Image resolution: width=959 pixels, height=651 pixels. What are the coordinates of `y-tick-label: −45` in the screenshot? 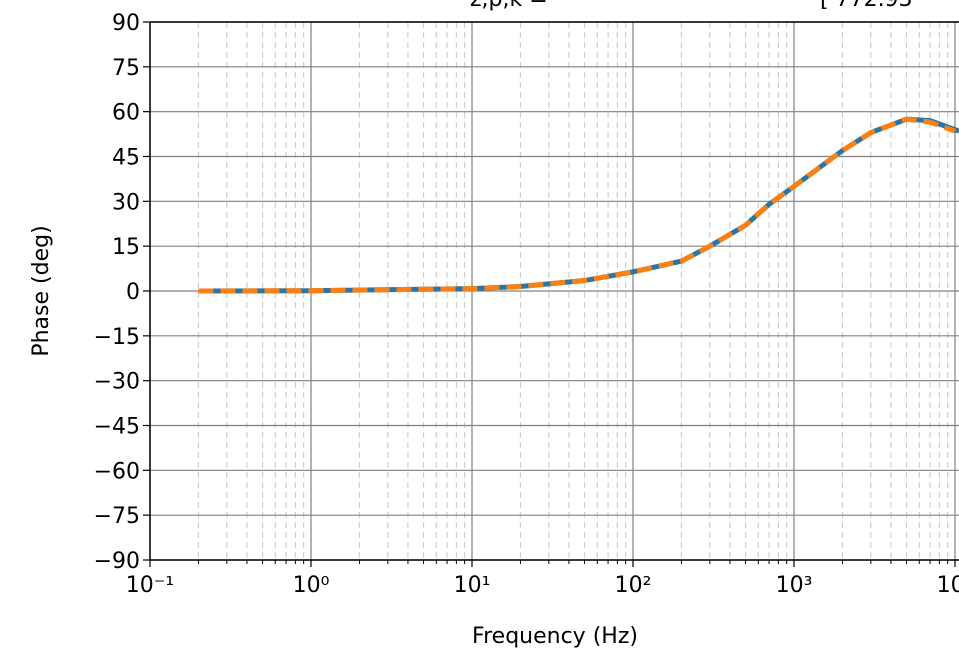 It's located at (117, 427).